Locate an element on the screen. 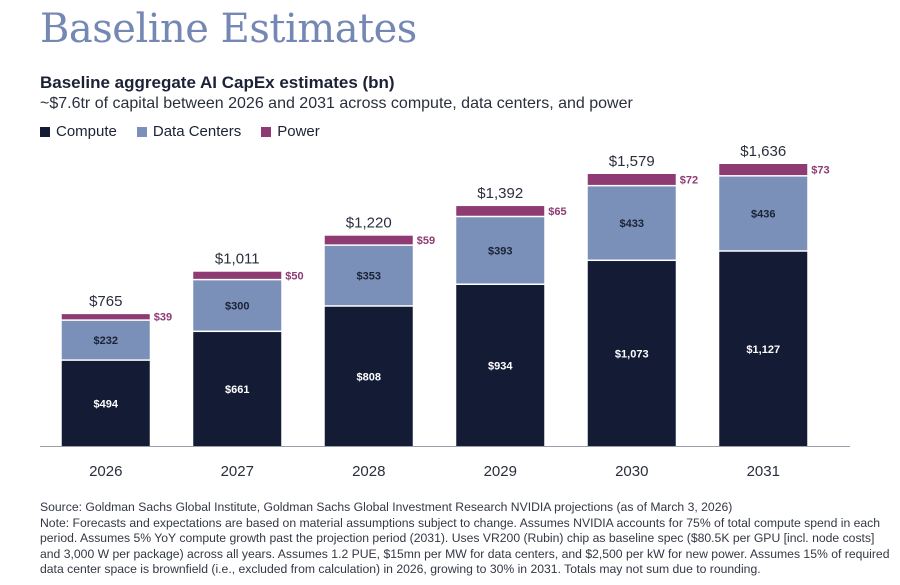 Image resolution: width=900 pixels, height=585 pixels. page-title: Baseline Estimates is located at coordinates (228, 29).